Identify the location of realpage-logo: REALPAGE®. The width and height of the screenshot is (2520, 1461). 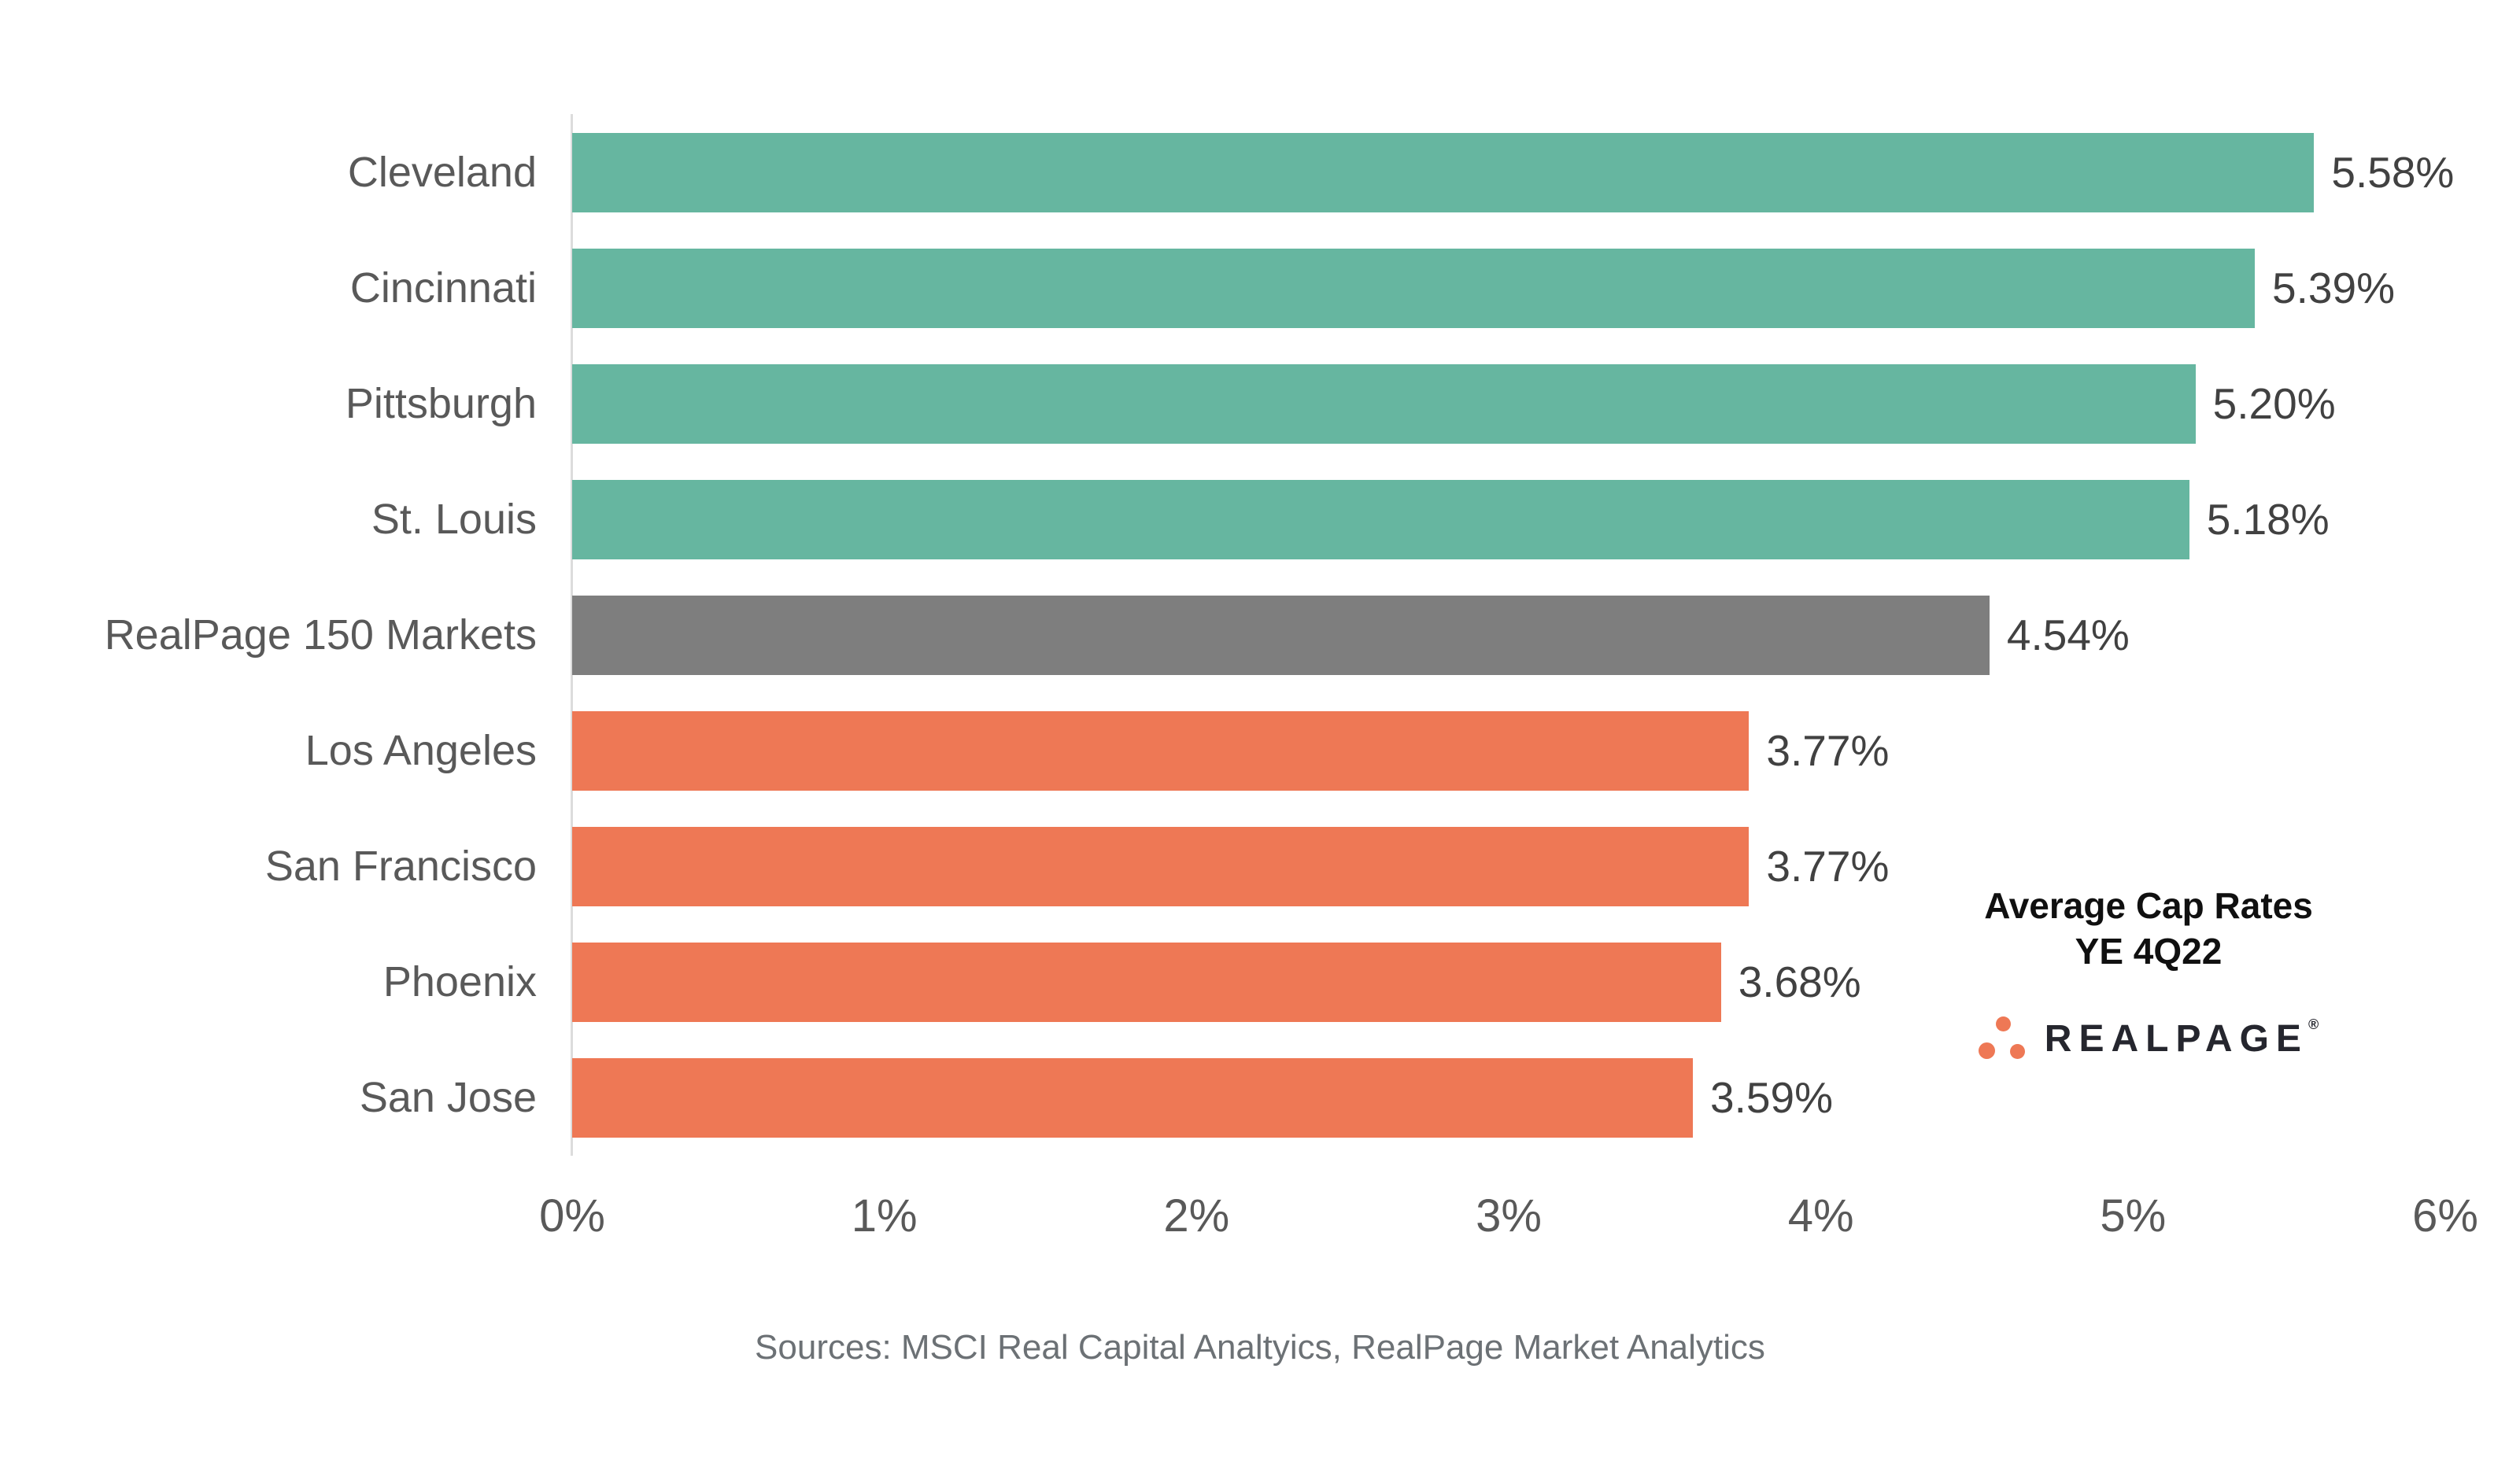
(2148, 1038).